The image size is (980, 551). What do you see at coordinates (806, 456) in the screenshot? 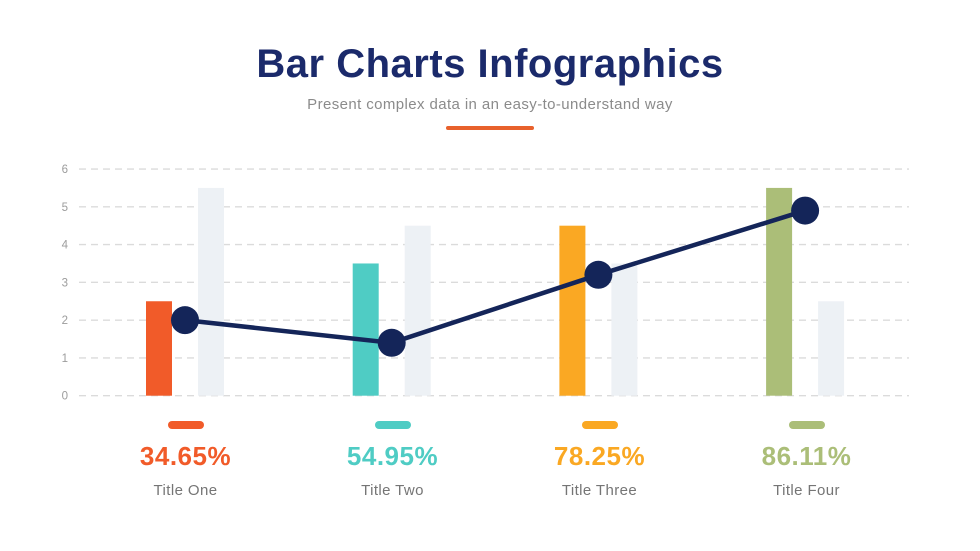
I see `legend-percent: 86.11%` at bounding box center [806, 456].